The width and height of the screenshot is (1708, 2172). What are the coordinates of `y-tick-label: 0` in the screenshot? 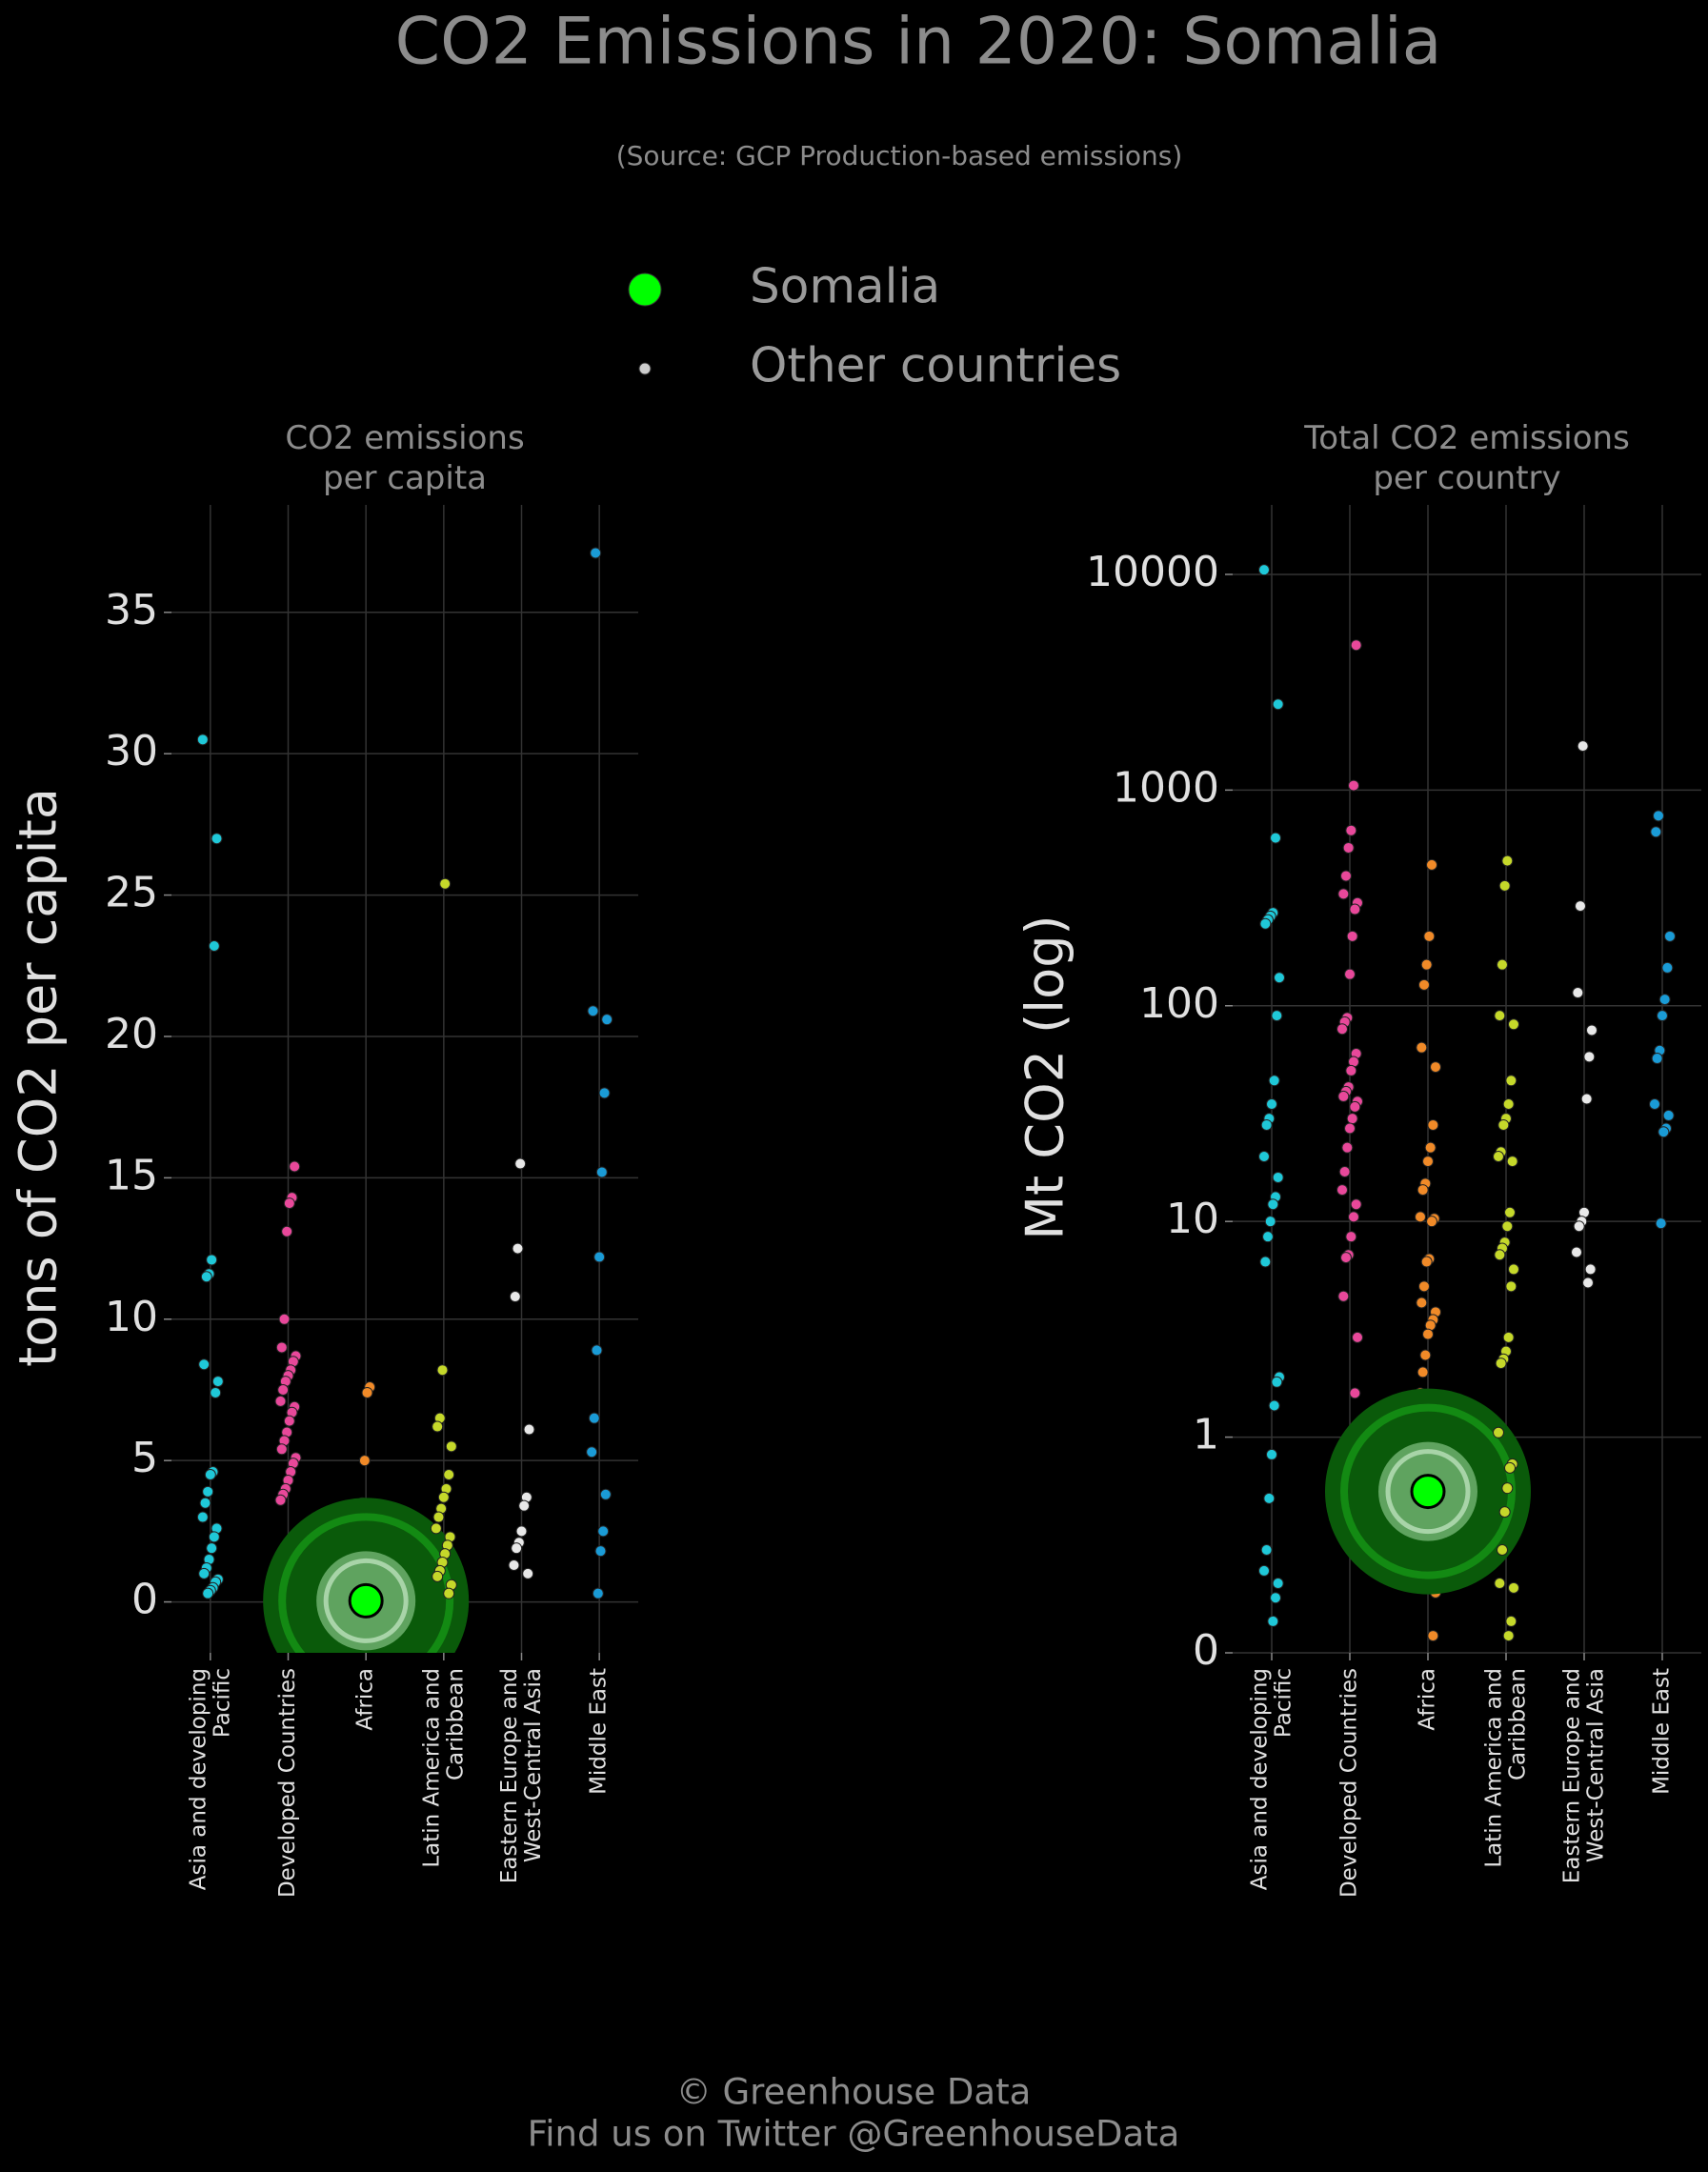 It's located at (144, 1600).